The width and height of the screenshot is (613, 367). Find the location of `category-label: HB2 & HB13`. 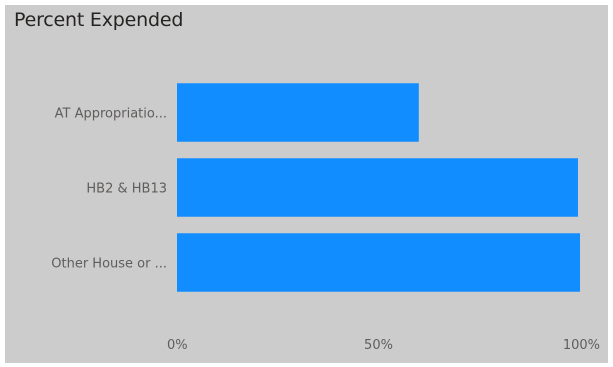

category-label: HB2 & HB13 is located at coordinates (126, 189).